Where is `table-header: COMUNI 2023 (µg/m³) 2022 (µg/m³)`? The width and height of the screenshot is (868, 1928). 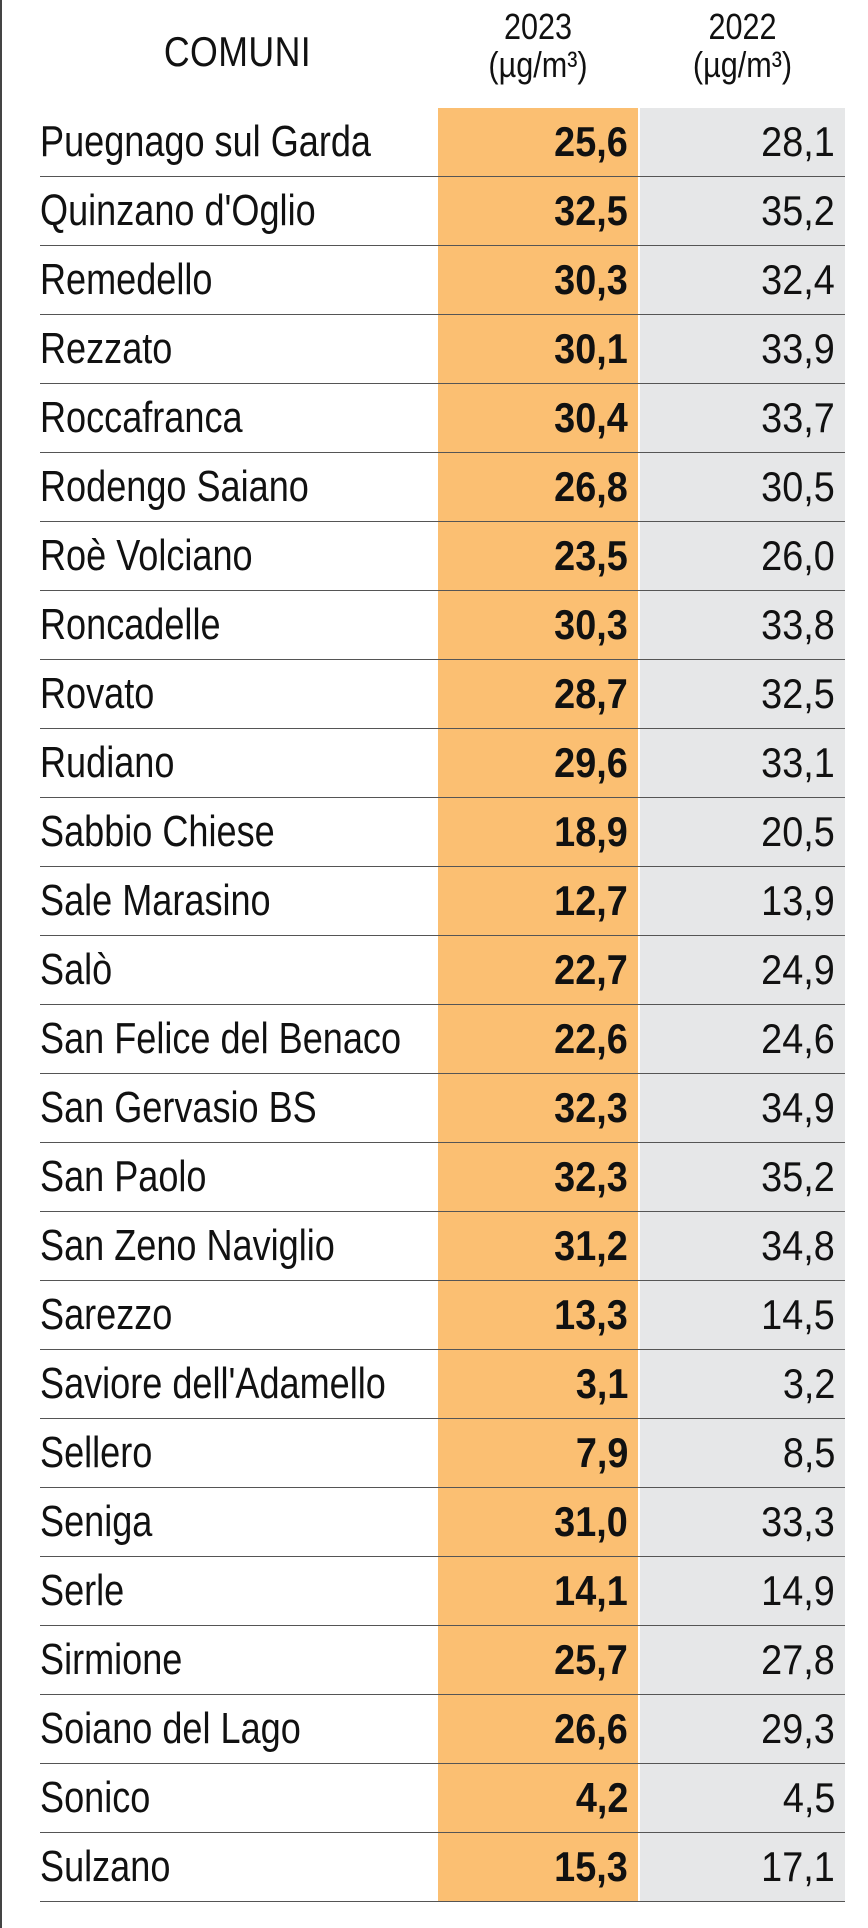
table-header: COMUNI 2023 (µg/m³) 2022 (µg/m³) is located at coordinates (434, 54).